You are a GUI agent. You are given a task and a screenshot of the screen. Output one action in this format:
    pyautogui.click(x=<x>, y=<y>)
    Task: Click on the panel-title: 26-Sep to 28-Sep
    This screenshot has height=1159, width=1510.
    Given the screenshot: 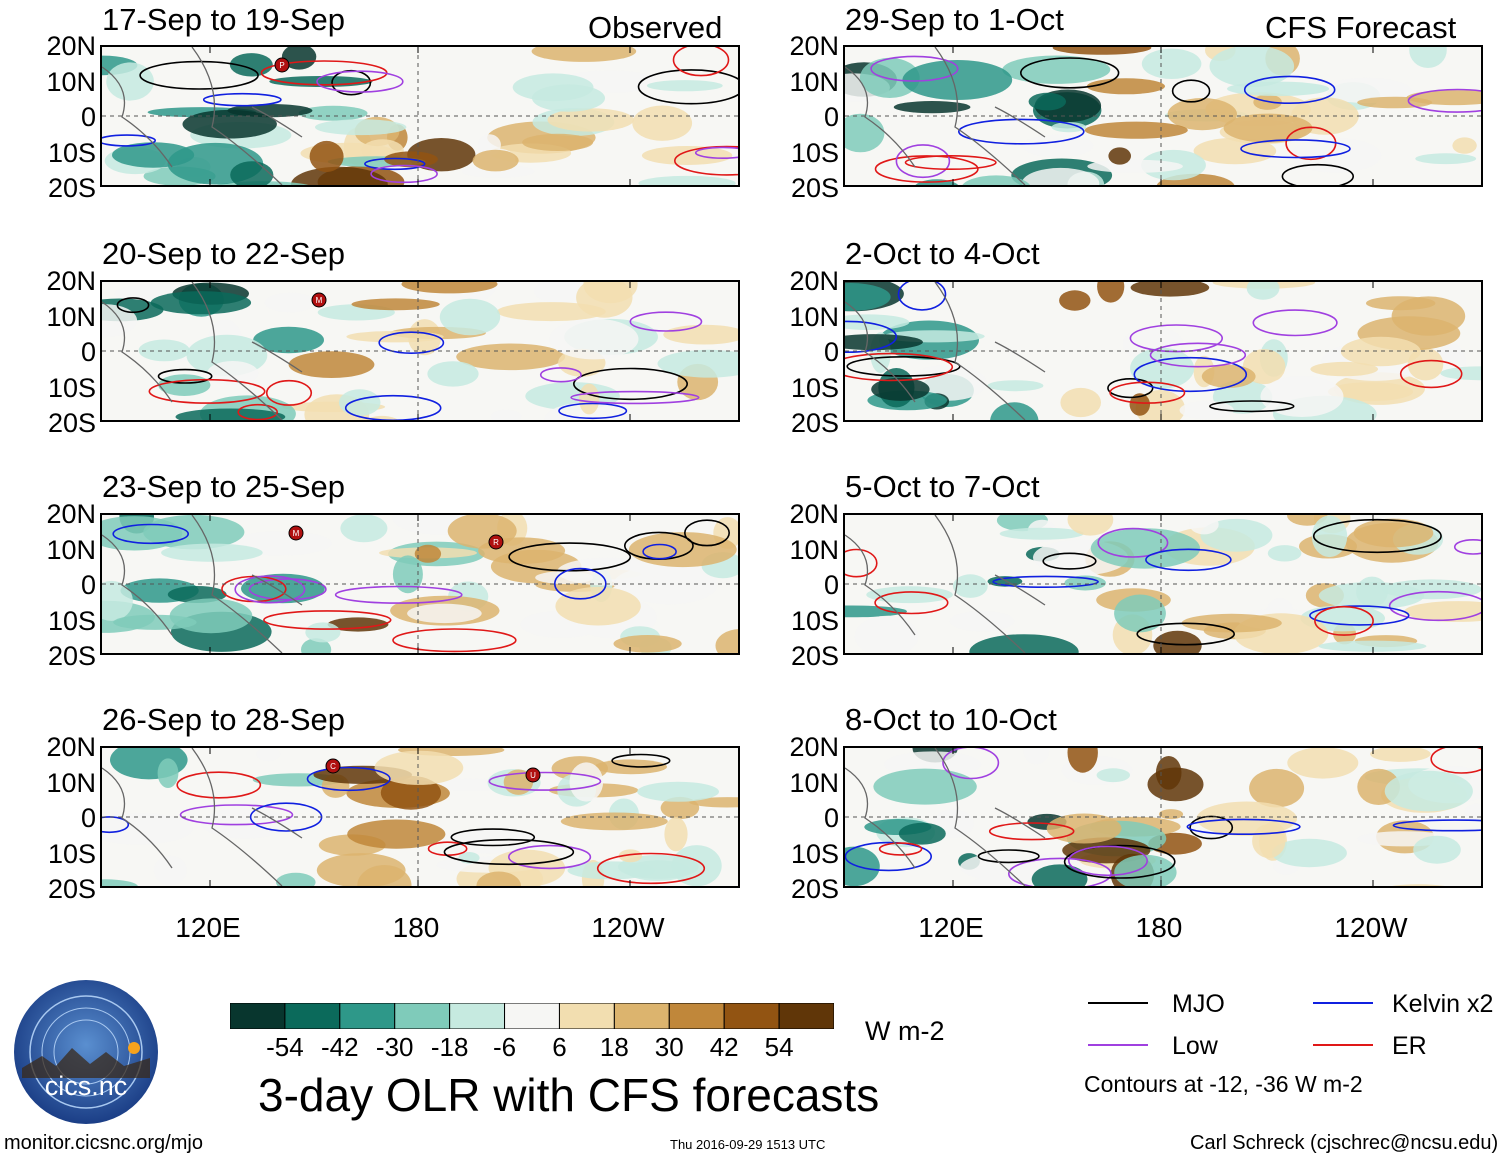 What is the action you would take?
    pyautogui.click(x=224, y=719)
    